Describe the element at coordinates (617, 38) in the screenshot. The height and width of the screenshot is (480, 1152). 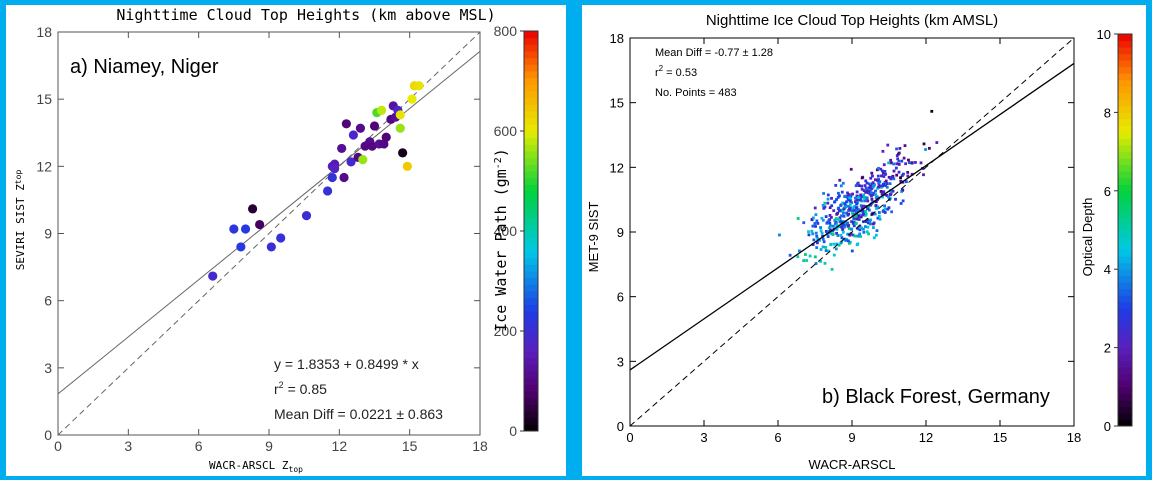
I see `y-tick-label: 18` at that location.